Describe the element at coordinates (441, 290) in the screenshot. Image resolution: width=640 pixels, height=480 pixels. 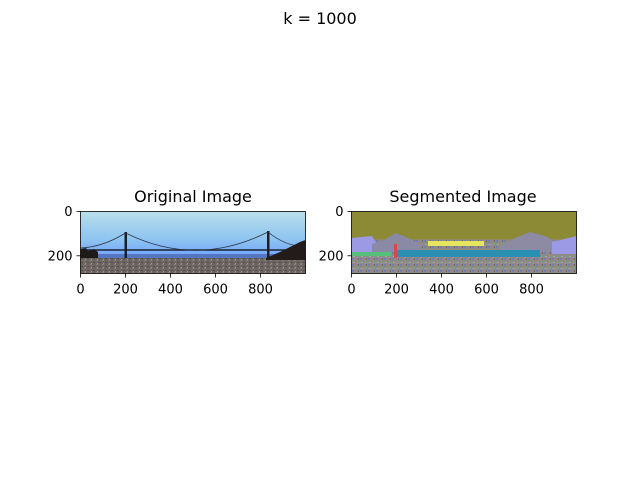
I see `xtick-label-segmented: 400` at that location.